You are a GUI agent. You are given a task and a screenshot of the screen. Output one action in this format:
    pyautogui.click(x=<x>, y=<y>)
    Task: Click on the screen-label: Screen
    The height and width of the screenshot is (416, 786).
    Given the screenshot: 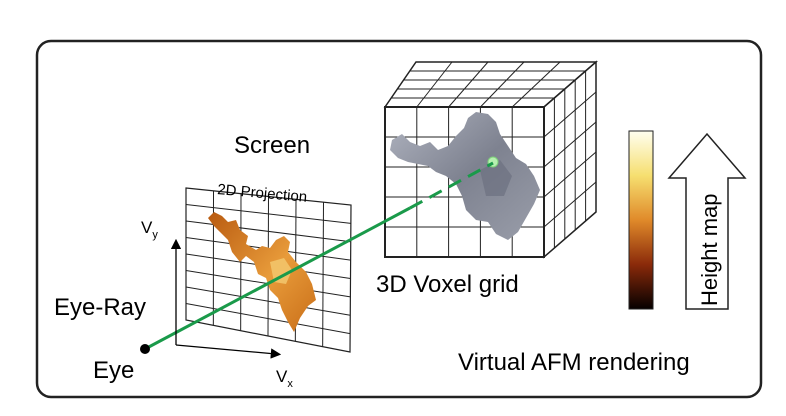 What is the action you would take?
    pyautogui.click(x=272, y=145)
    